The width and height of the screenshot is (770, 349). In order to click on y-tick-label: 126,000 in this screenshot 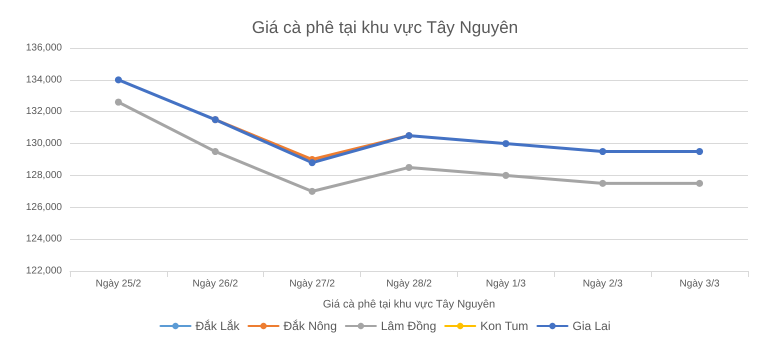, I will do `click(44, 207)`.